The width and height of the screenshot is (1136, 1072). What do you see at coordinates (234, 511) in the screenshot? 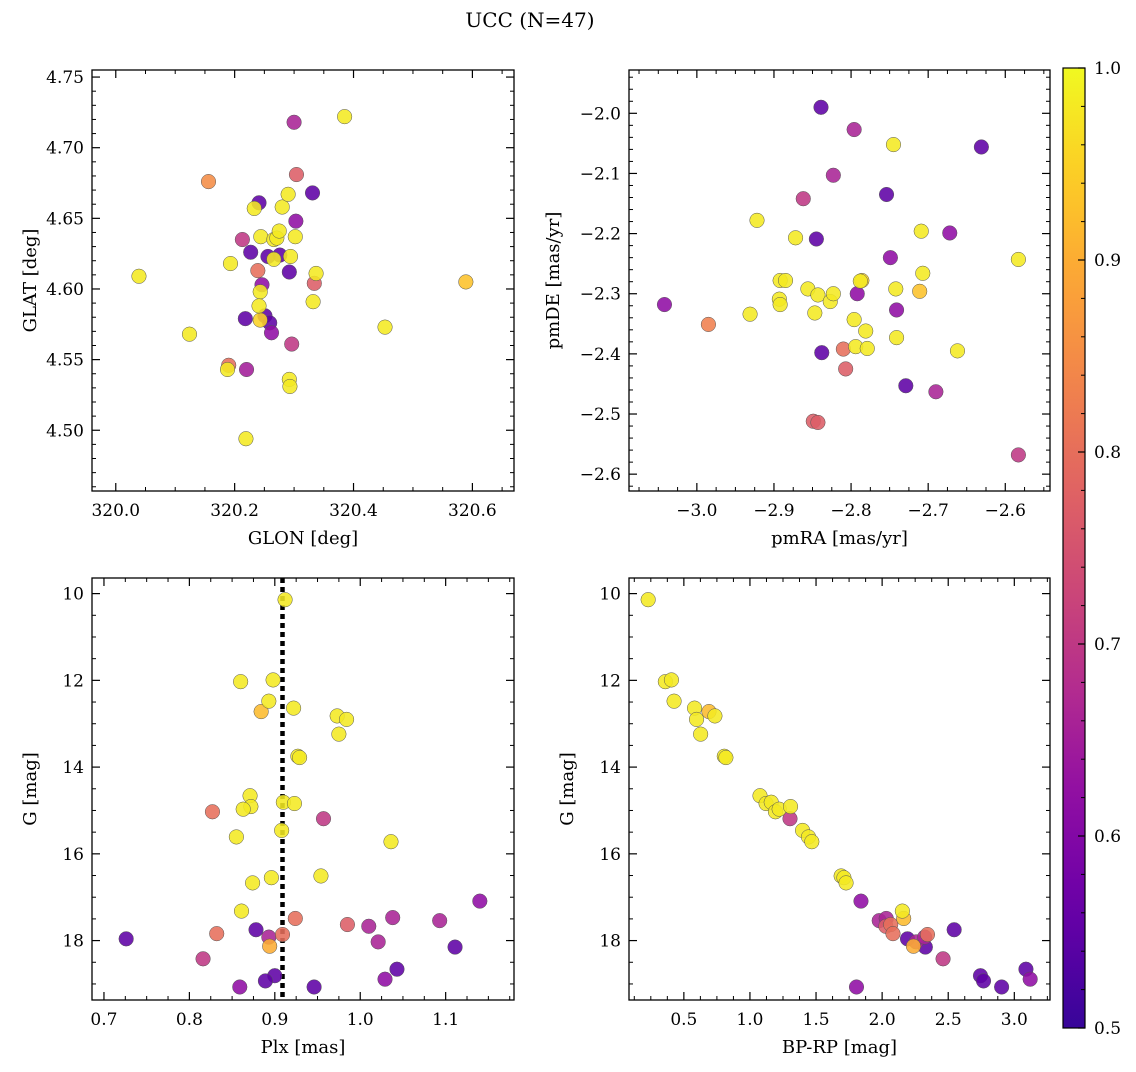
I see `x-tick-label: 320.2` at bounding box center [234, 511].